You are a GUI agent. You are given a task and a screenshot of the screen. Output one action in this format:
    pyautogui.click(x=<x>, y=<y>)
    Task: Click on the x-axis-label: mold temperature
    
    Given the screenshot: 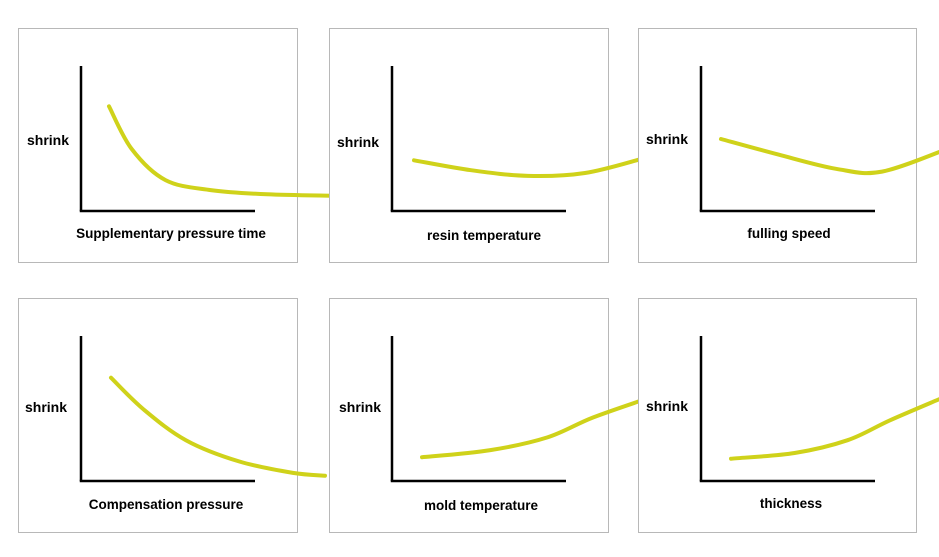 What is the action you would take?
    pyautogui.click(x=481, y=505)
    